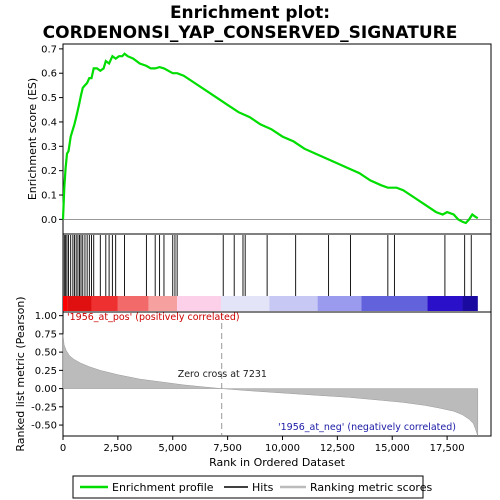 This screenshot has height=500, width=500. What do you see at coordinates (49, 196) in the screenshot?
I see `es-y-tick-label: 0.1` at bounding box center [49, 196].